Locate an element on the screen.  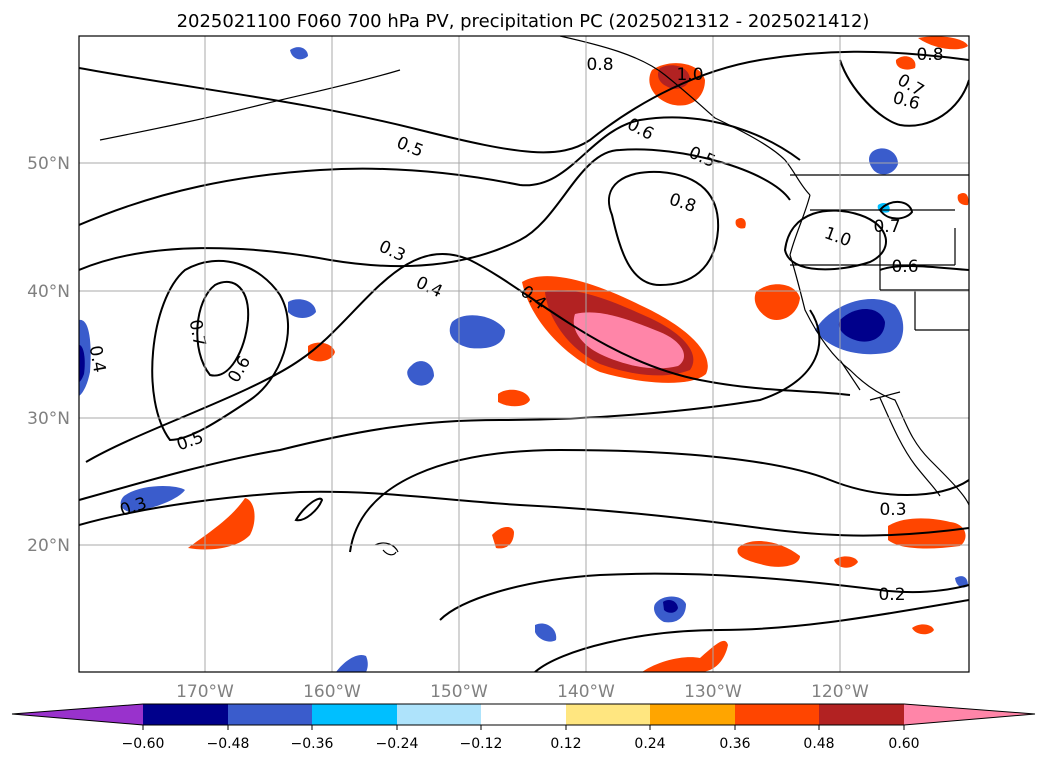
lon-label: 150°W is located at coordinates (459, 692).